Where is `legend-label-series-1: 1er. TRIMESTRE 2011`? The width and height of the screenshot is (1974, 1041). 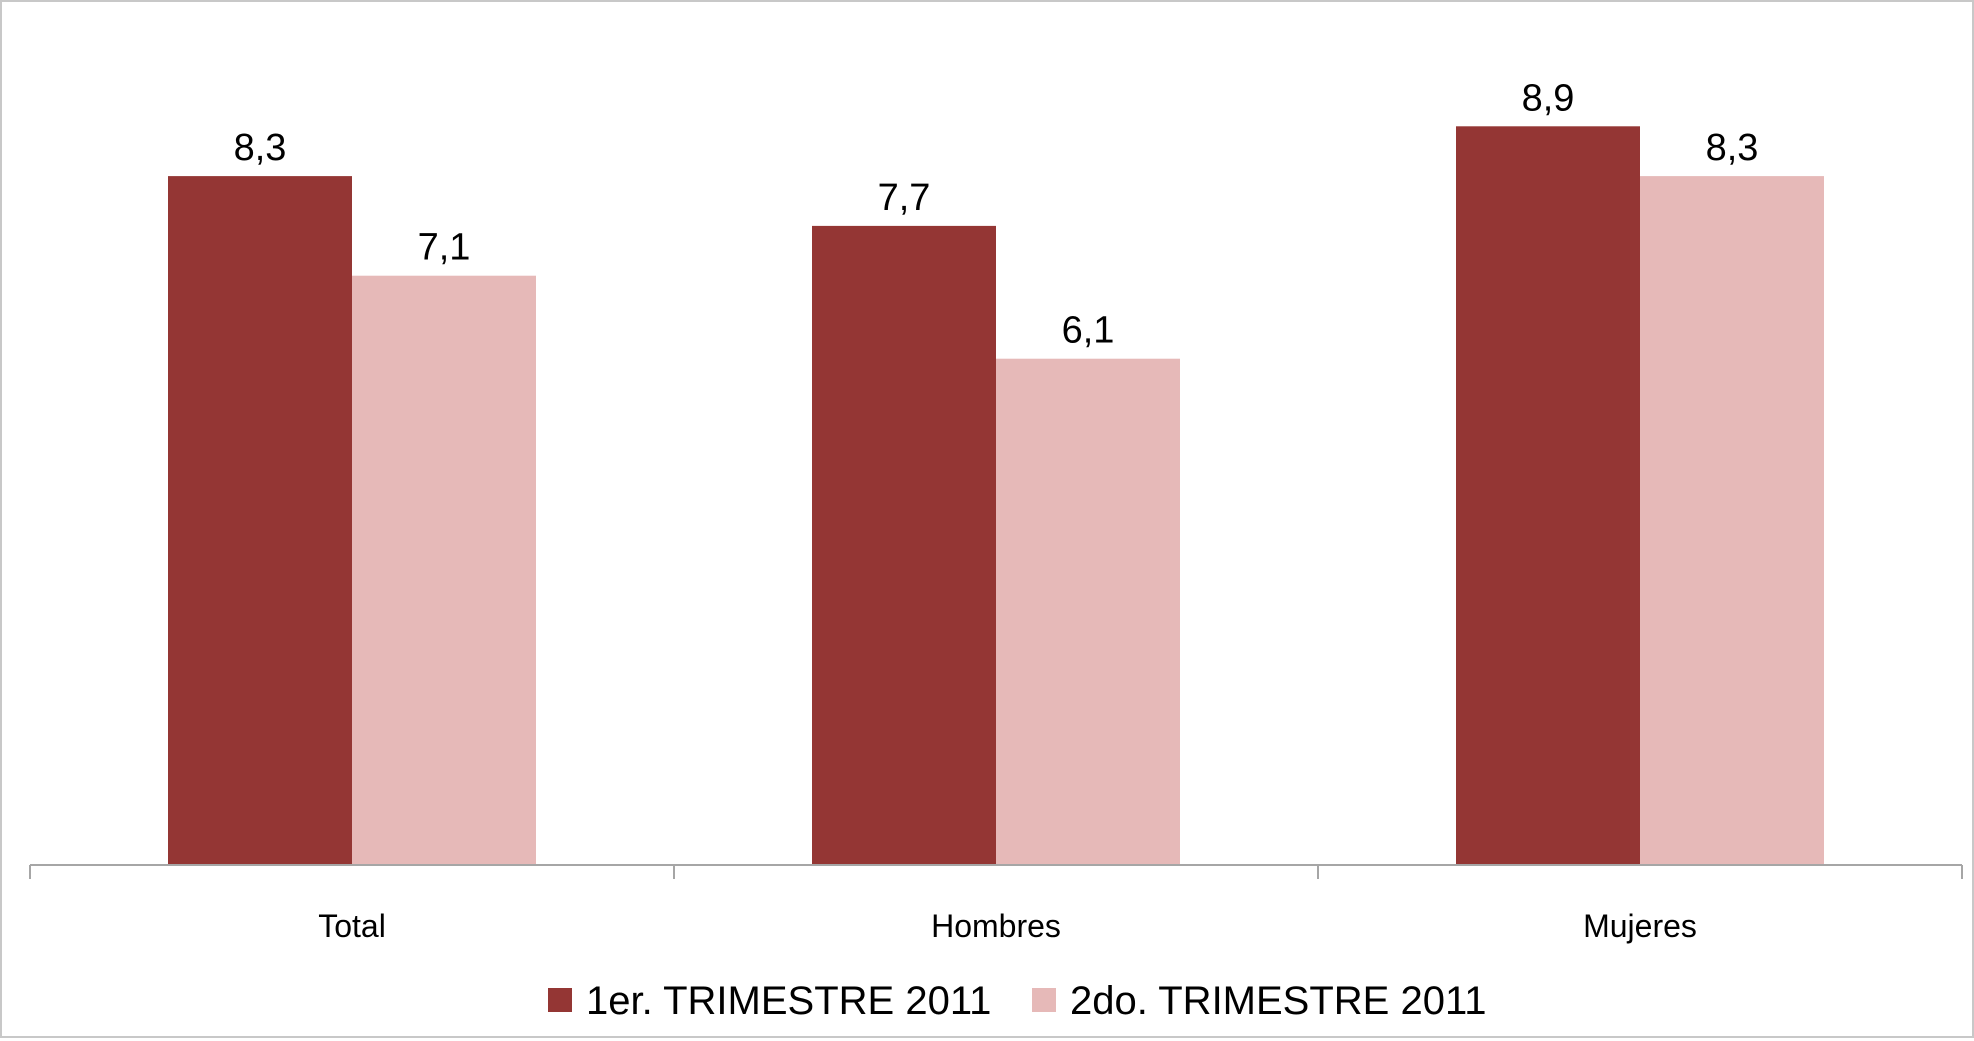
legend-label-series-1: 1er. TRIMESTRE 2011 is located at coordinates (788, 1001).